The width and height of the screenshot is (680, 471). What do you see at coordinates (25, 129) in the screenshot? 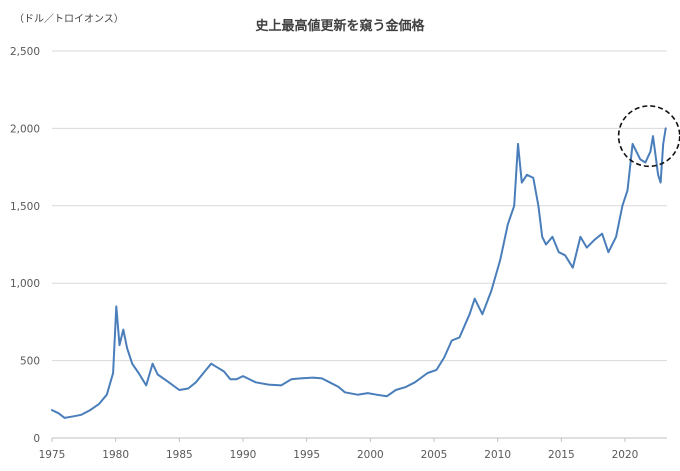
I see `y-tick-label: 2,000` at bounding box center [25, 129].